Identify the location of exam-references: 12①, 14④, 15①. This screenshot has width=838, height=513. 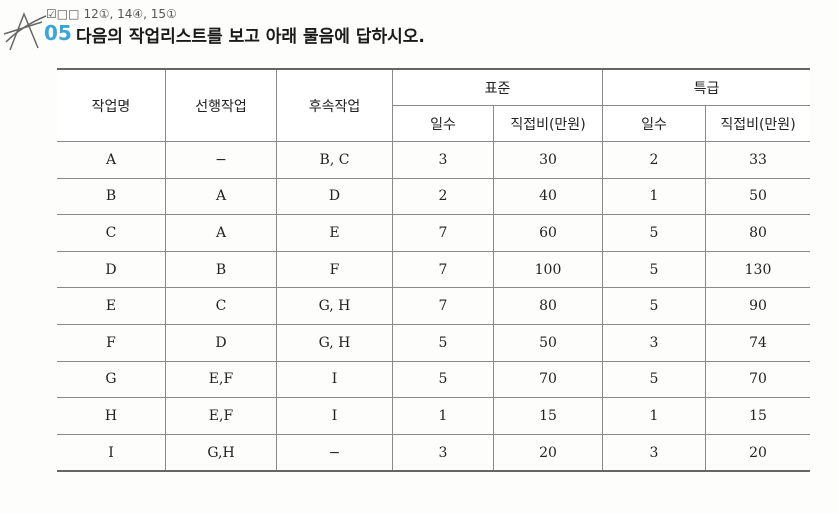
(130, 14).